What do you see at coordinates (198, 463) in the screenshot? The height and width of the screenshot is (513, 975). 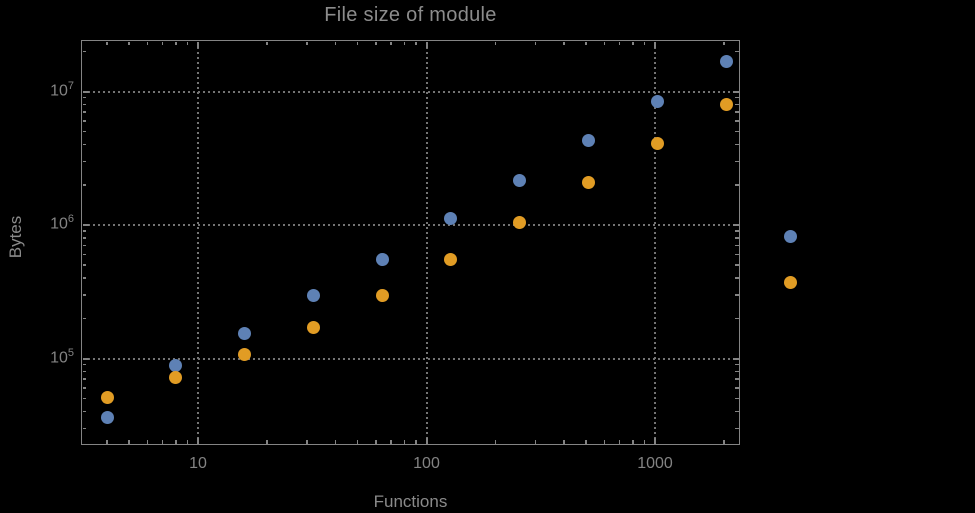 I see `x-tick-label: 10` at bounding box center [198, 463].